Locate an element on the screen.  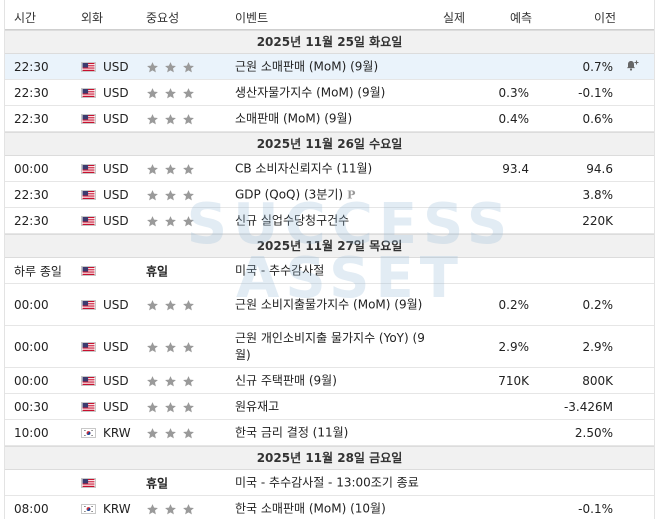
event-name: 미국 - 추수감사절 - 13:00조기 종료 is located at coordinates (330, 482).